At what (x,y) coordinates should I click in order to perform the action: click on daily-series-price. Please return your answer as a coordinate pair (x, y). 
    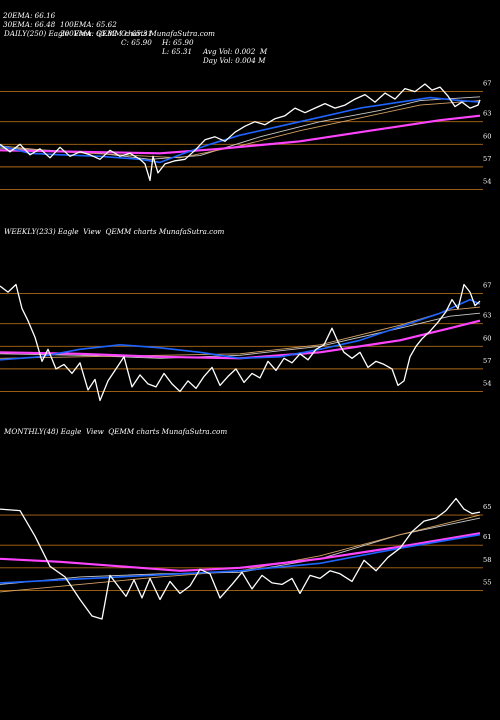
    Looking at the image, I should click on (240, 132).